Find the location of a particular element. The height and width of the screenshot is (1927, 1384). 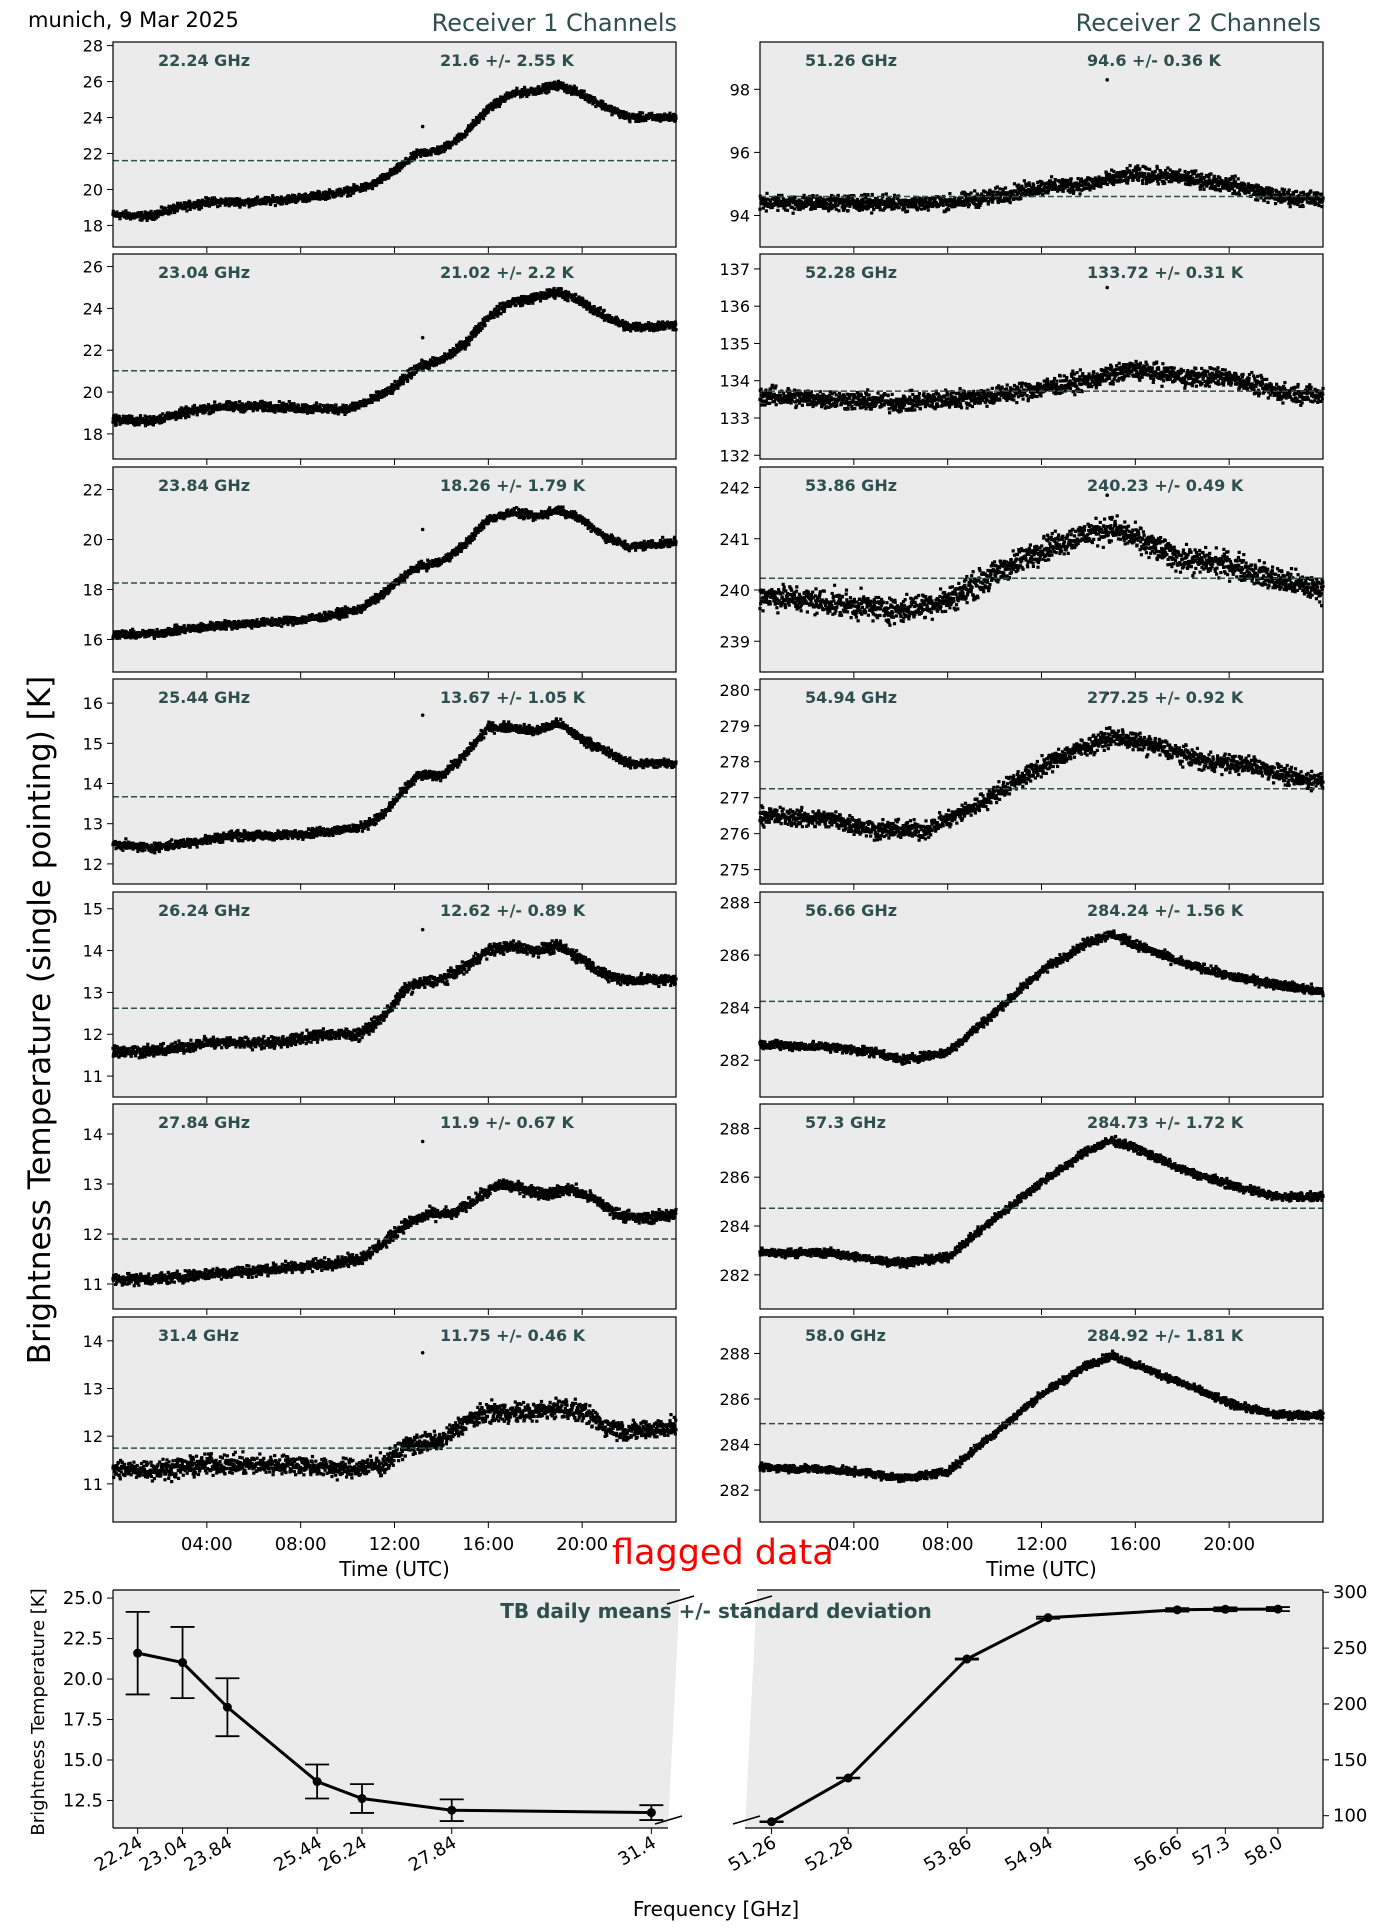

station-date-title: munich, 9 Mar 2025 is located at coordinates (133, 20).